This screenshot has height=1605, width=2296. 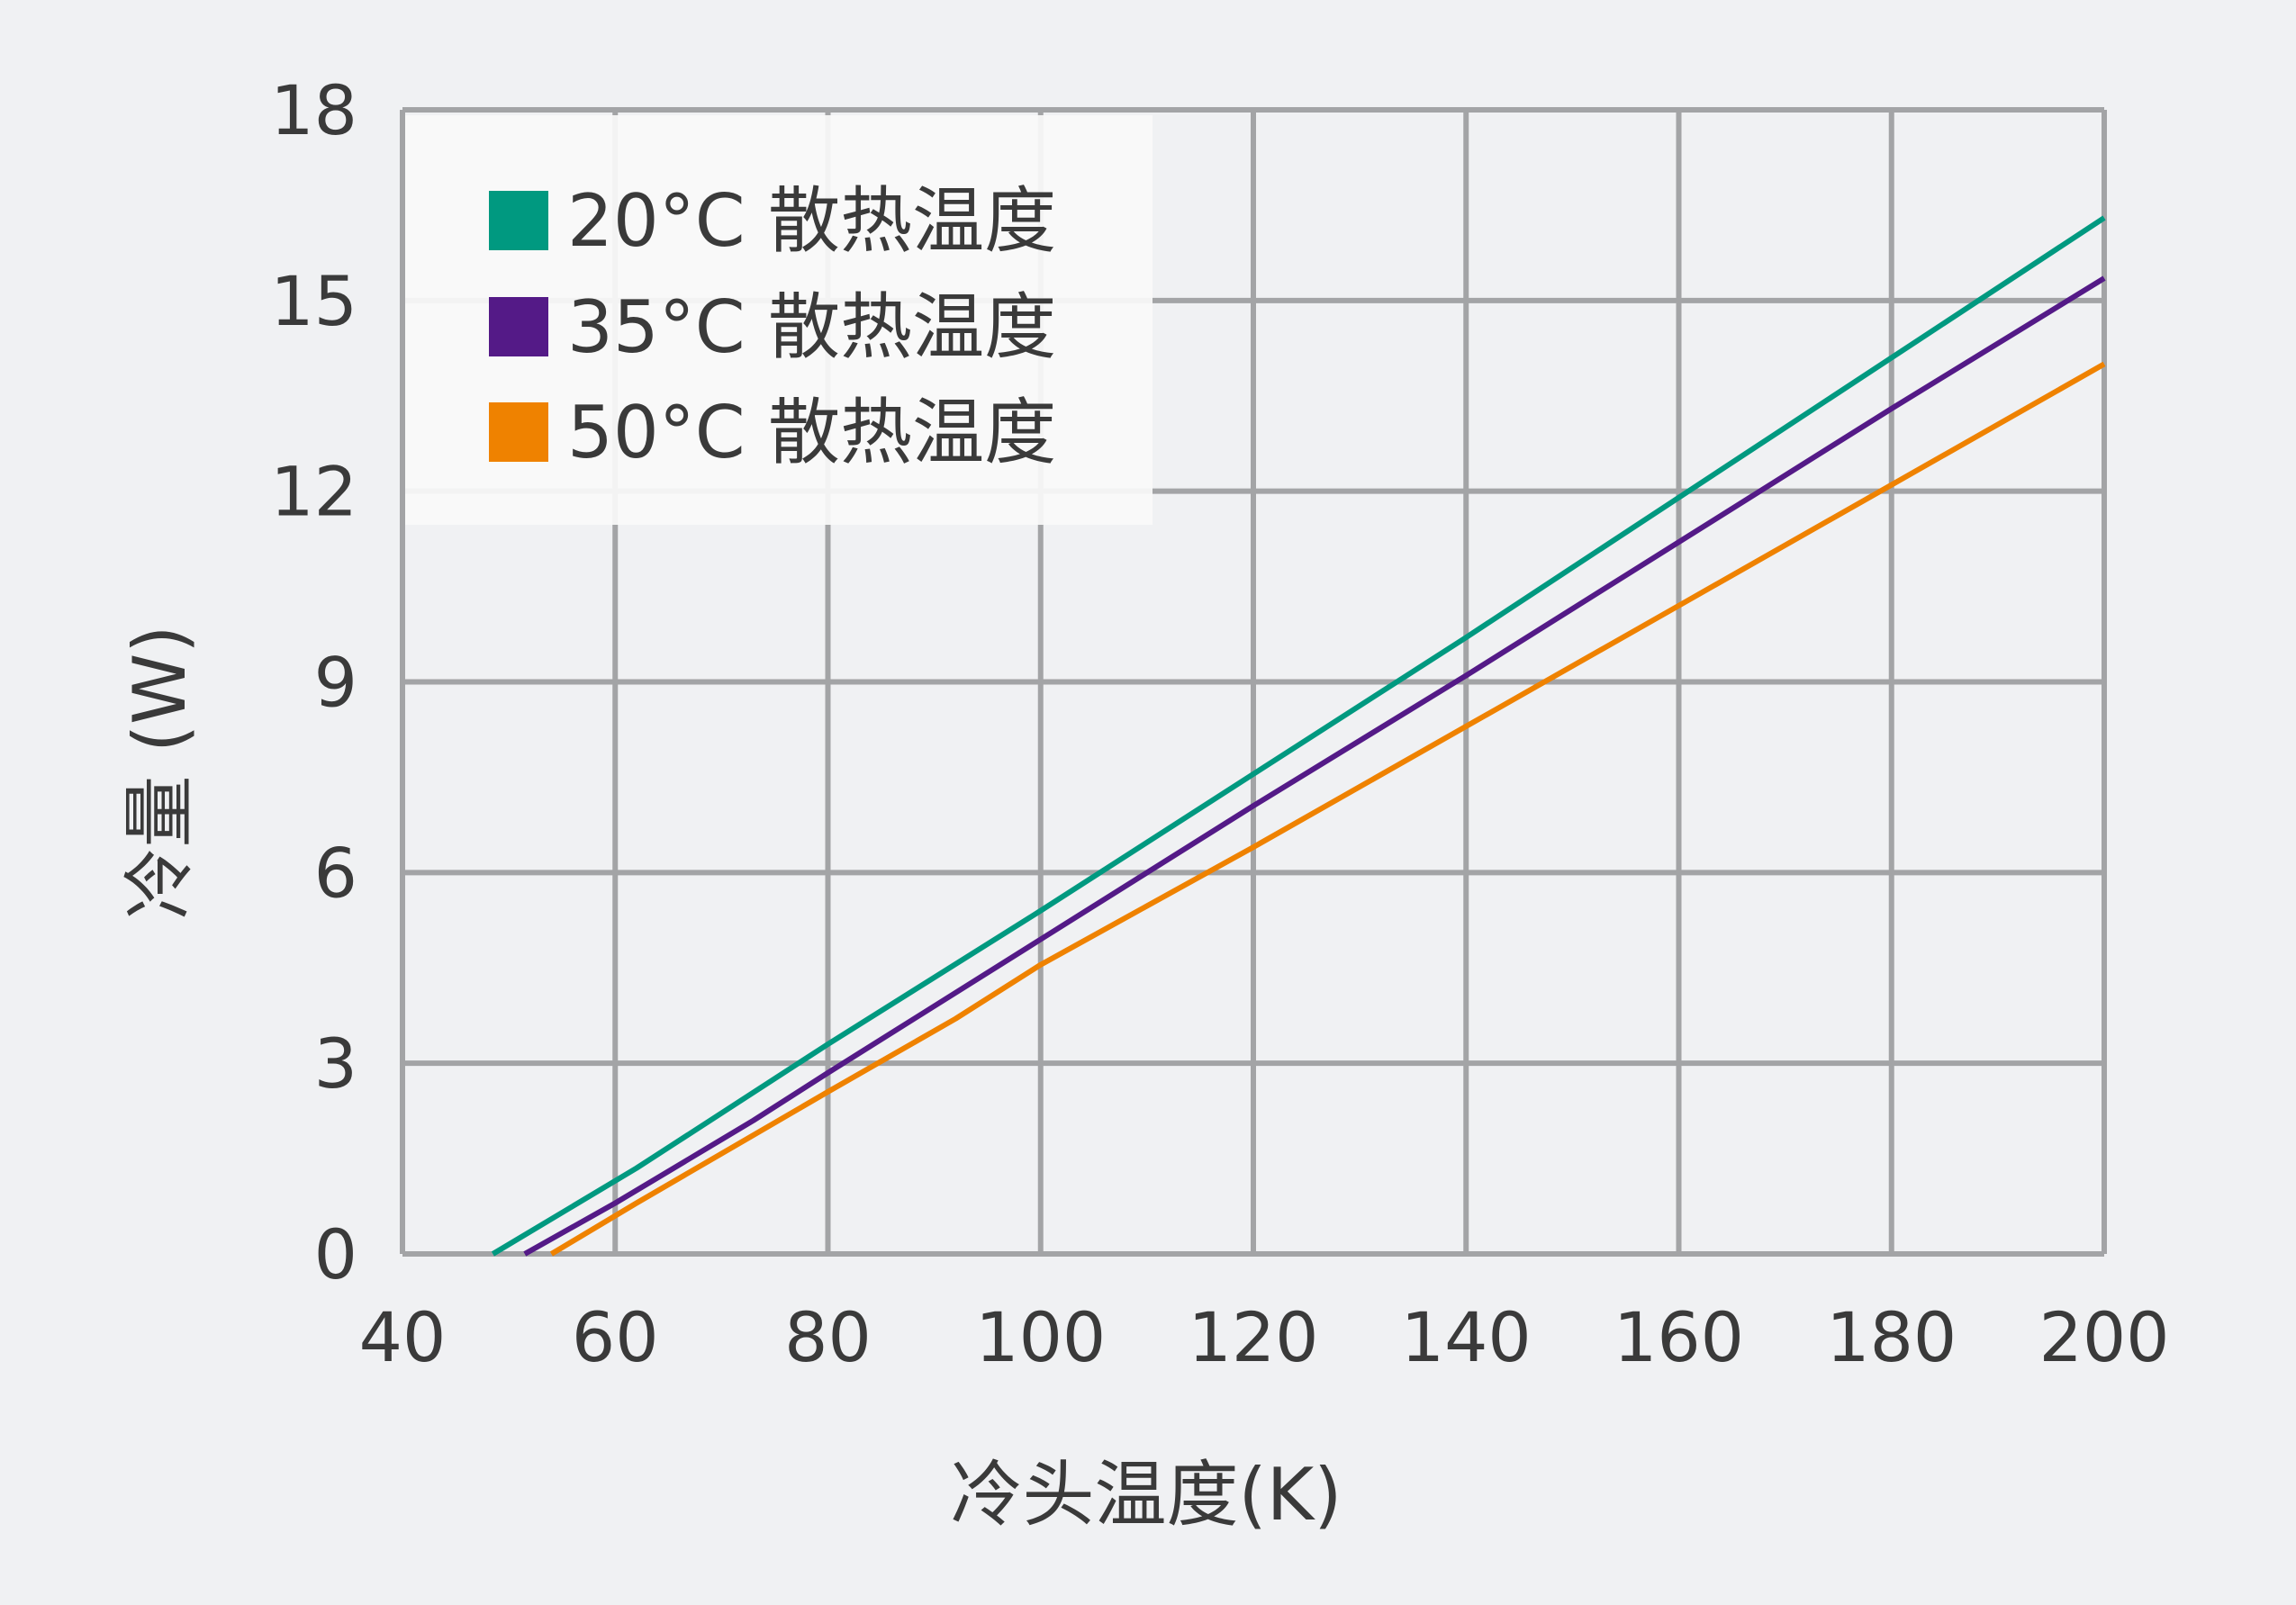 What do you see at coordinates (615, 1337) in the screenshot?
I see `x-tick-label: 60` at bounding box center [615, 1337].